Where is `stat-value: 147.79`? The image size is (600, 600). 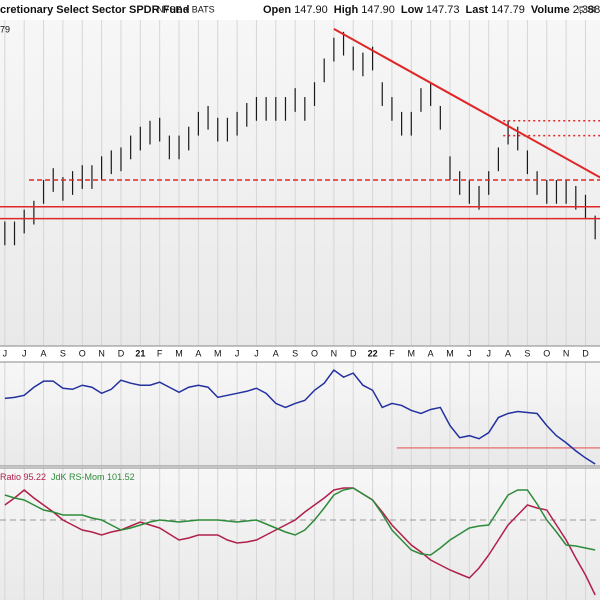
stat-value: 147.79 is located at coordinates (508, 10).